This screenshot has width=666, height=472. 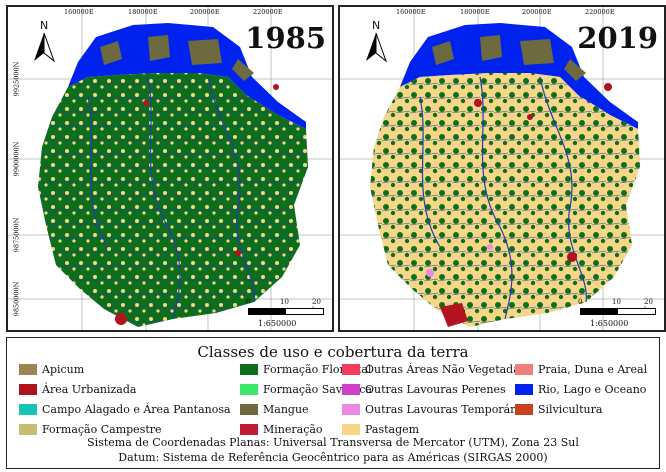 What do you see at coordinates (102, 429) in the screenshot?
I see `legend-label: Formação Campestre` at bounding box center [102, 429].